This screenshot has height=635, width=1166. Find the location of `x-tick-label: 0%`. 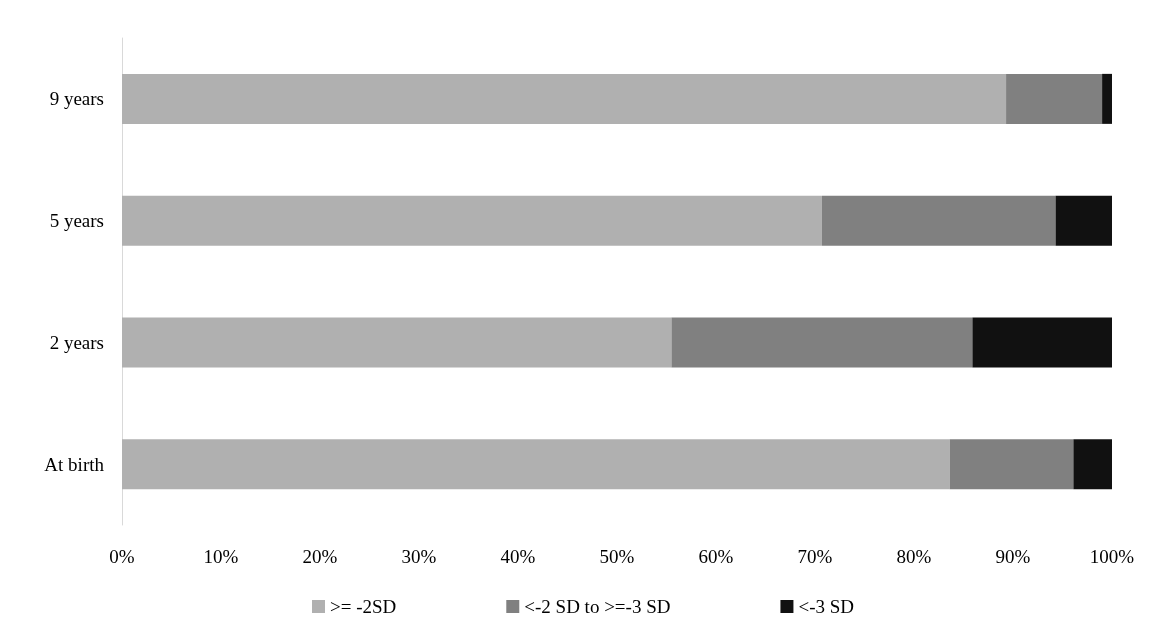

x-tick-label: 0% is located at coordinates (122, 556).